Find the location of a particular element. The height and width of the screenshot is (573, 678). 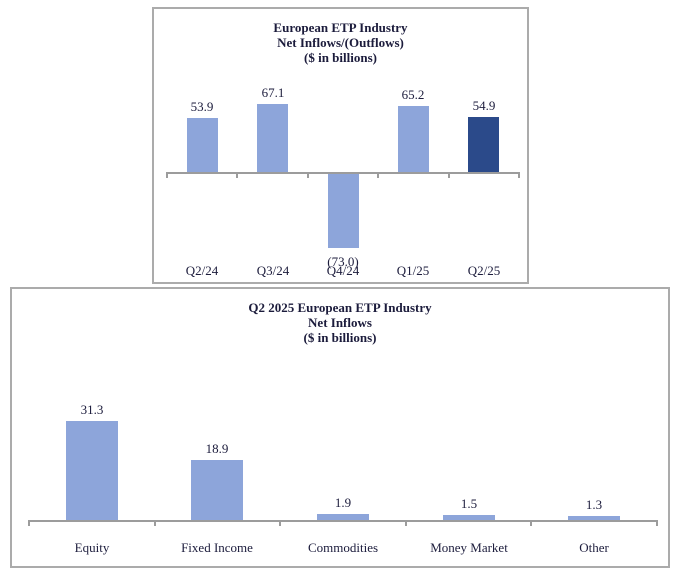

x-axis-tick-label: Money Market is located at coordinates (469, 547).